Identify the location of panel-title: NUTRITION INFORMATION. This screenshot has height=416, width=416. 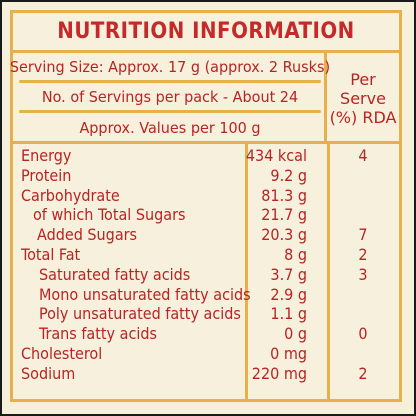
(206, 33).